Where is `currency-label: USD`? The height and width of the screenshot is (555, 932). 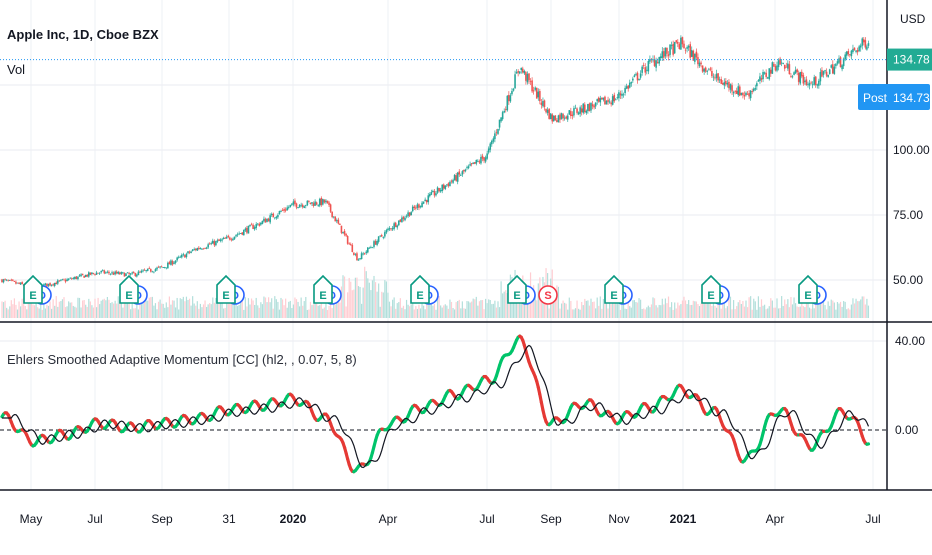 currency-label: USD is located at coordinates (913, 19).